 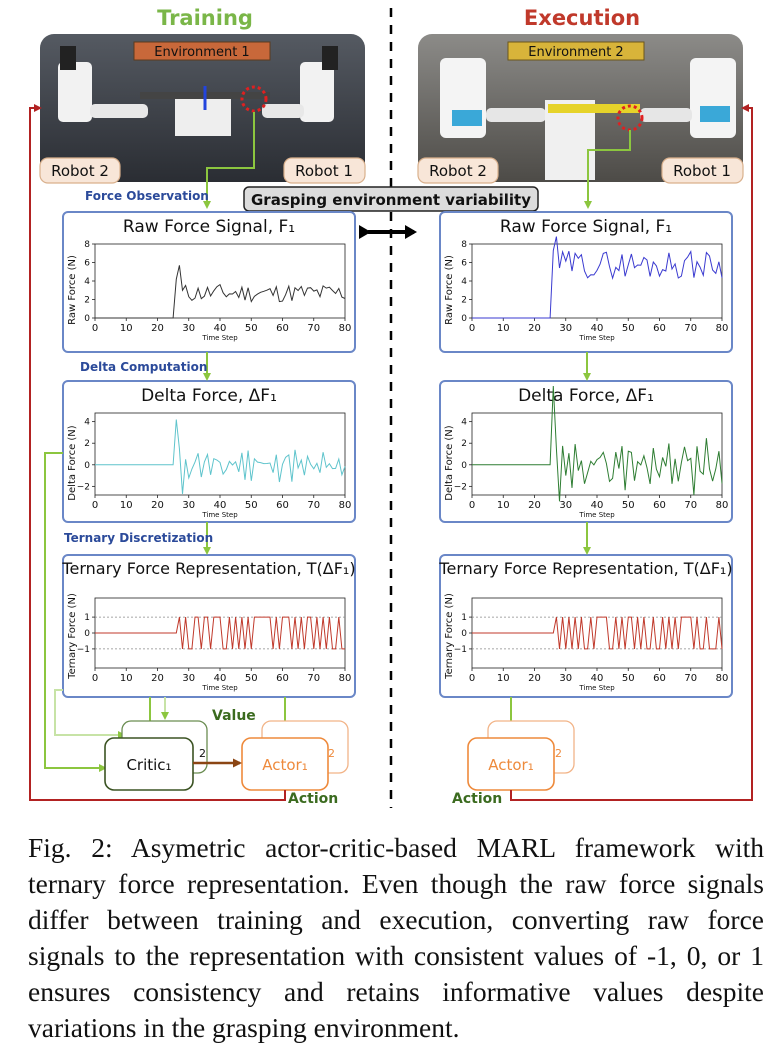 I want to click on right-ternary-y-tick-label: 0, so click(x=464, y=634).